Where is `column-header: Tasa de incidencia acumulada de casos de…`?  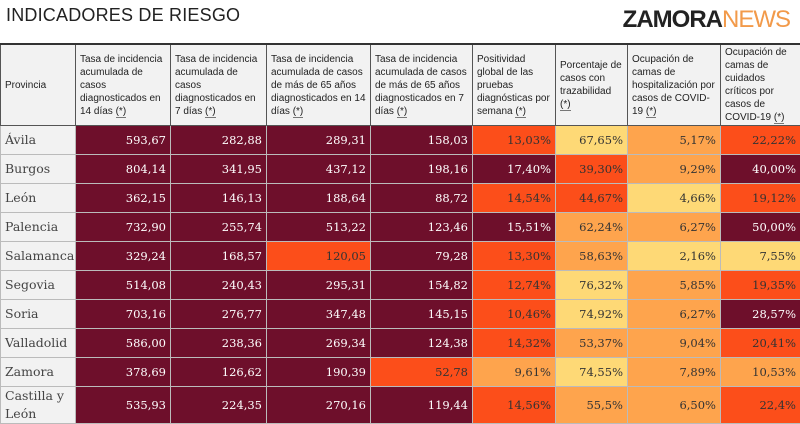
column-header: Tasa de incidencia acumulada de casos de… is located at coordinates (422, 85).